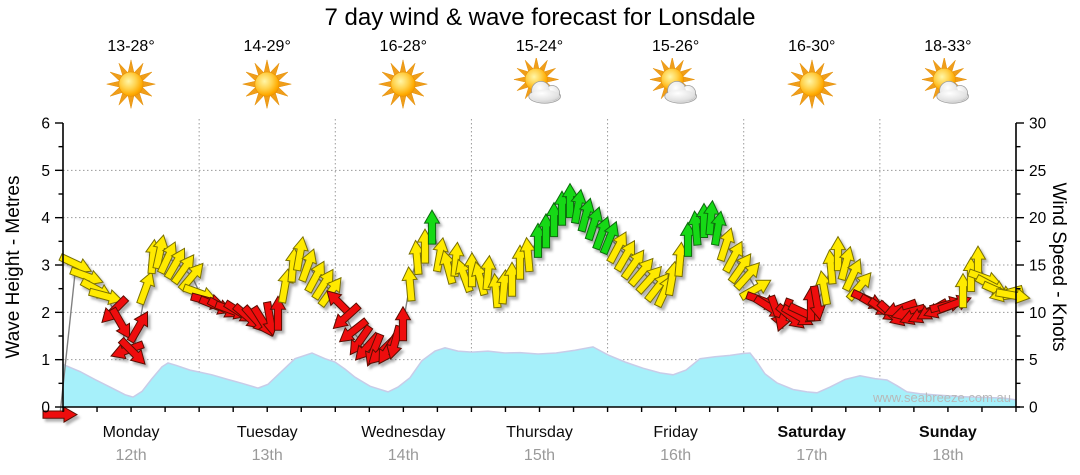 The height and width of the screenshot is (475, 1080). I want to click on wind-tick-label: 30, so click(1038, 124).